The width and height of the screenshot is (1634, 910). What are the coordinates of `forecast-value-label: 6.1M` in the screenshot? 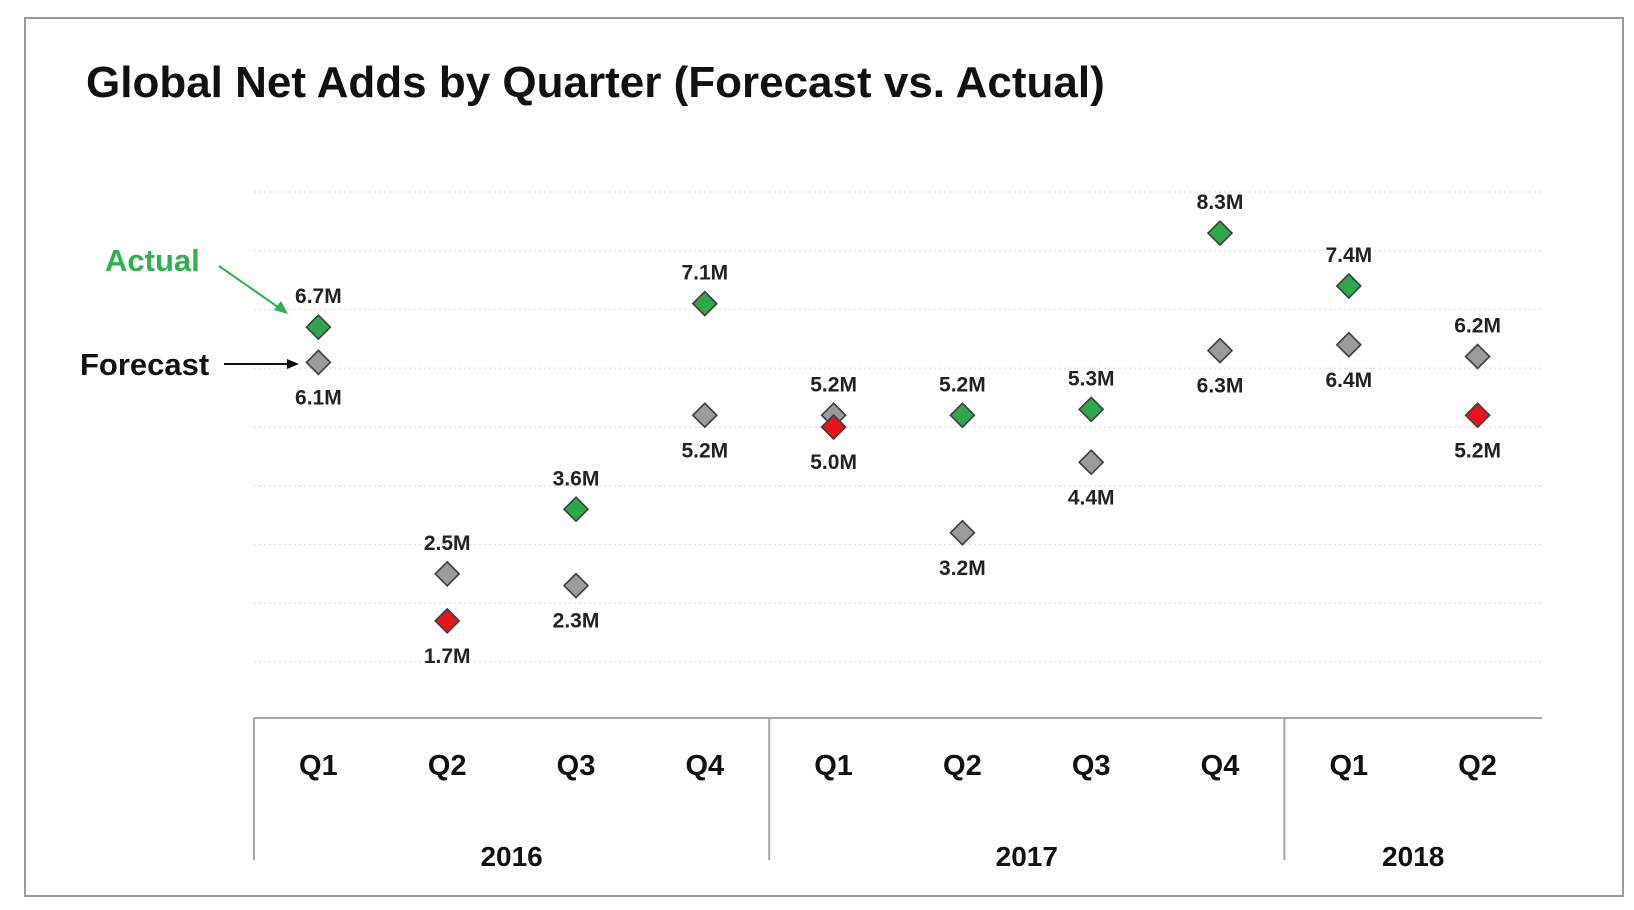 It's located at (318, 397).